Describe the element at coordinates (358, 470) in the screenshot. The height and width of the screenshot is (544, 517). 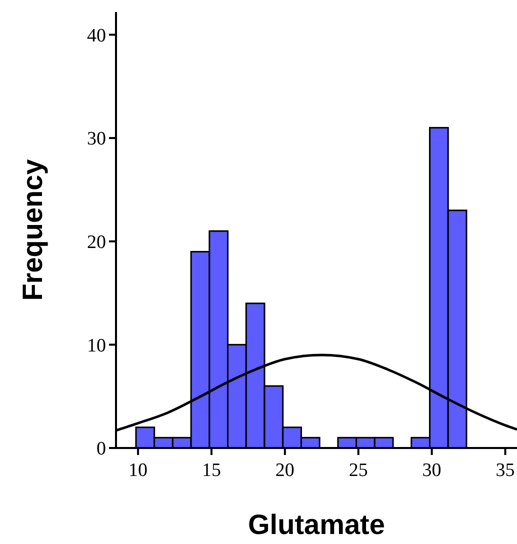
I see `x-tick-label: 25` at that location.